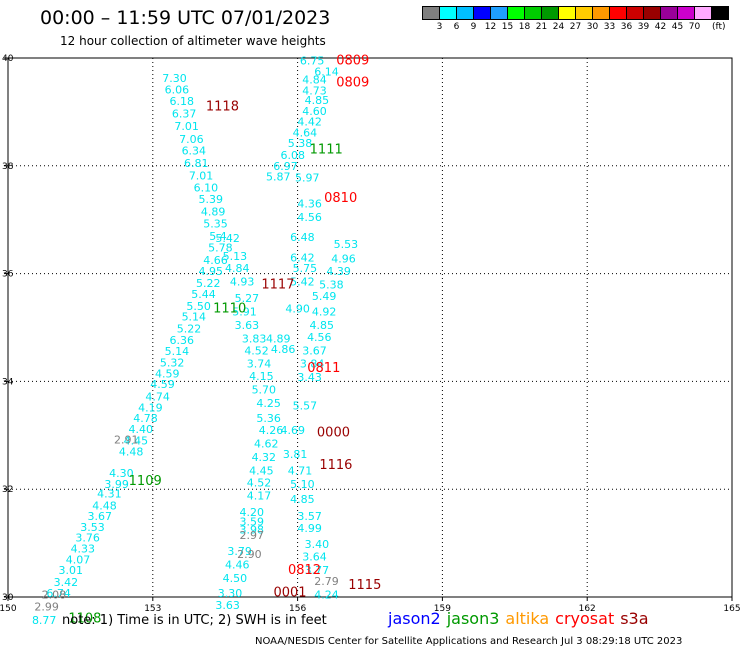 The width and height of the screenshot is (740, 650). Describe the element at coordinates (264, 457) in the screenshot. I see `data-point-label: 4.32` at that location.